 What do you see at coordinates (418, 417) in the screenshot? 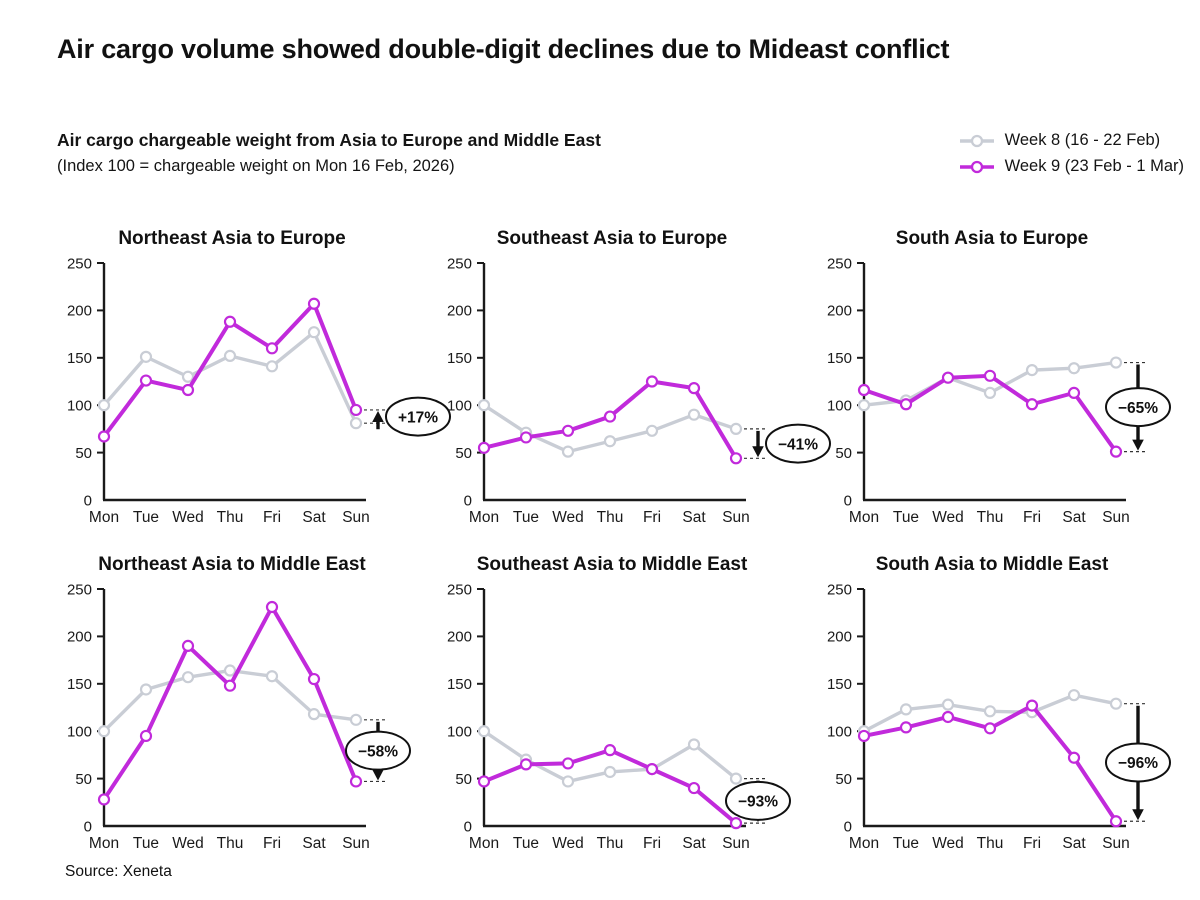
I see `svg-text: +17%` at bounding box center [418, 417].